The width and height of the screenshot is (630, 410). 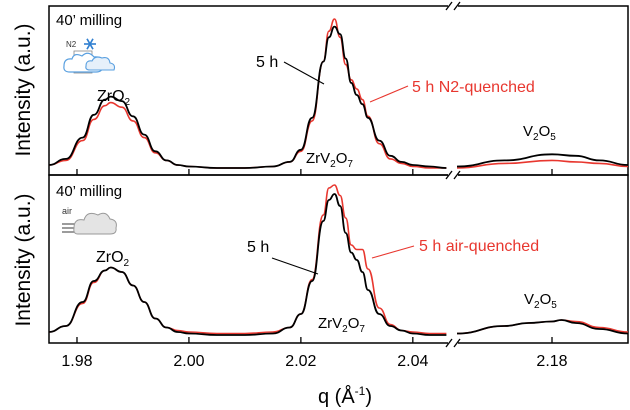 I want to click on bottom-red-leader, so click(x=393, y=252).